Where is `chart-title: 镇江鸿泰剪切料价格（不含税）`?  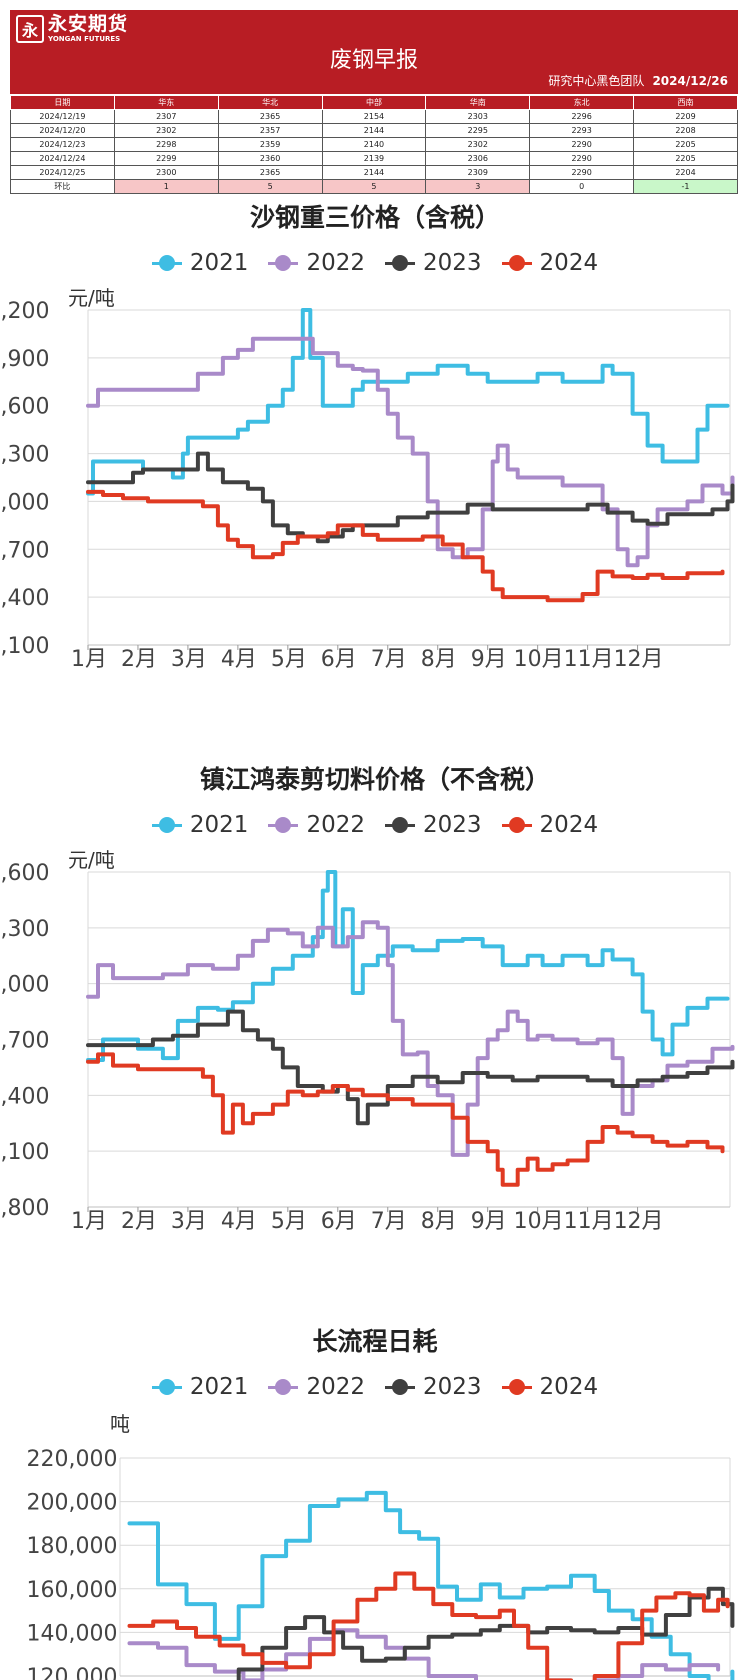
chart-title: 镇江鸿泰剪切料价格（不含税） is located at coordinates (374, 779).